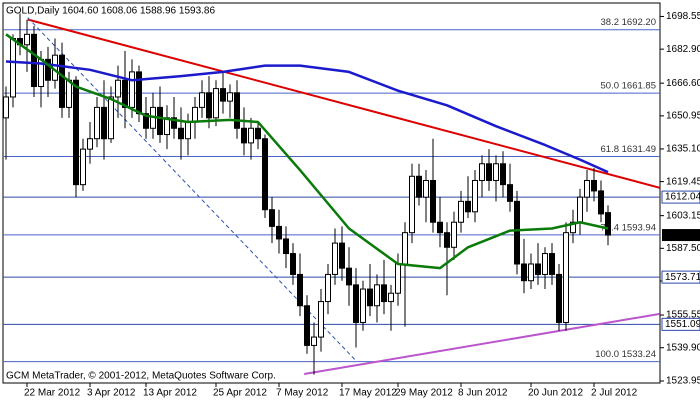  I want to click on price-marker-label: 1573.71, so click(682, 277).